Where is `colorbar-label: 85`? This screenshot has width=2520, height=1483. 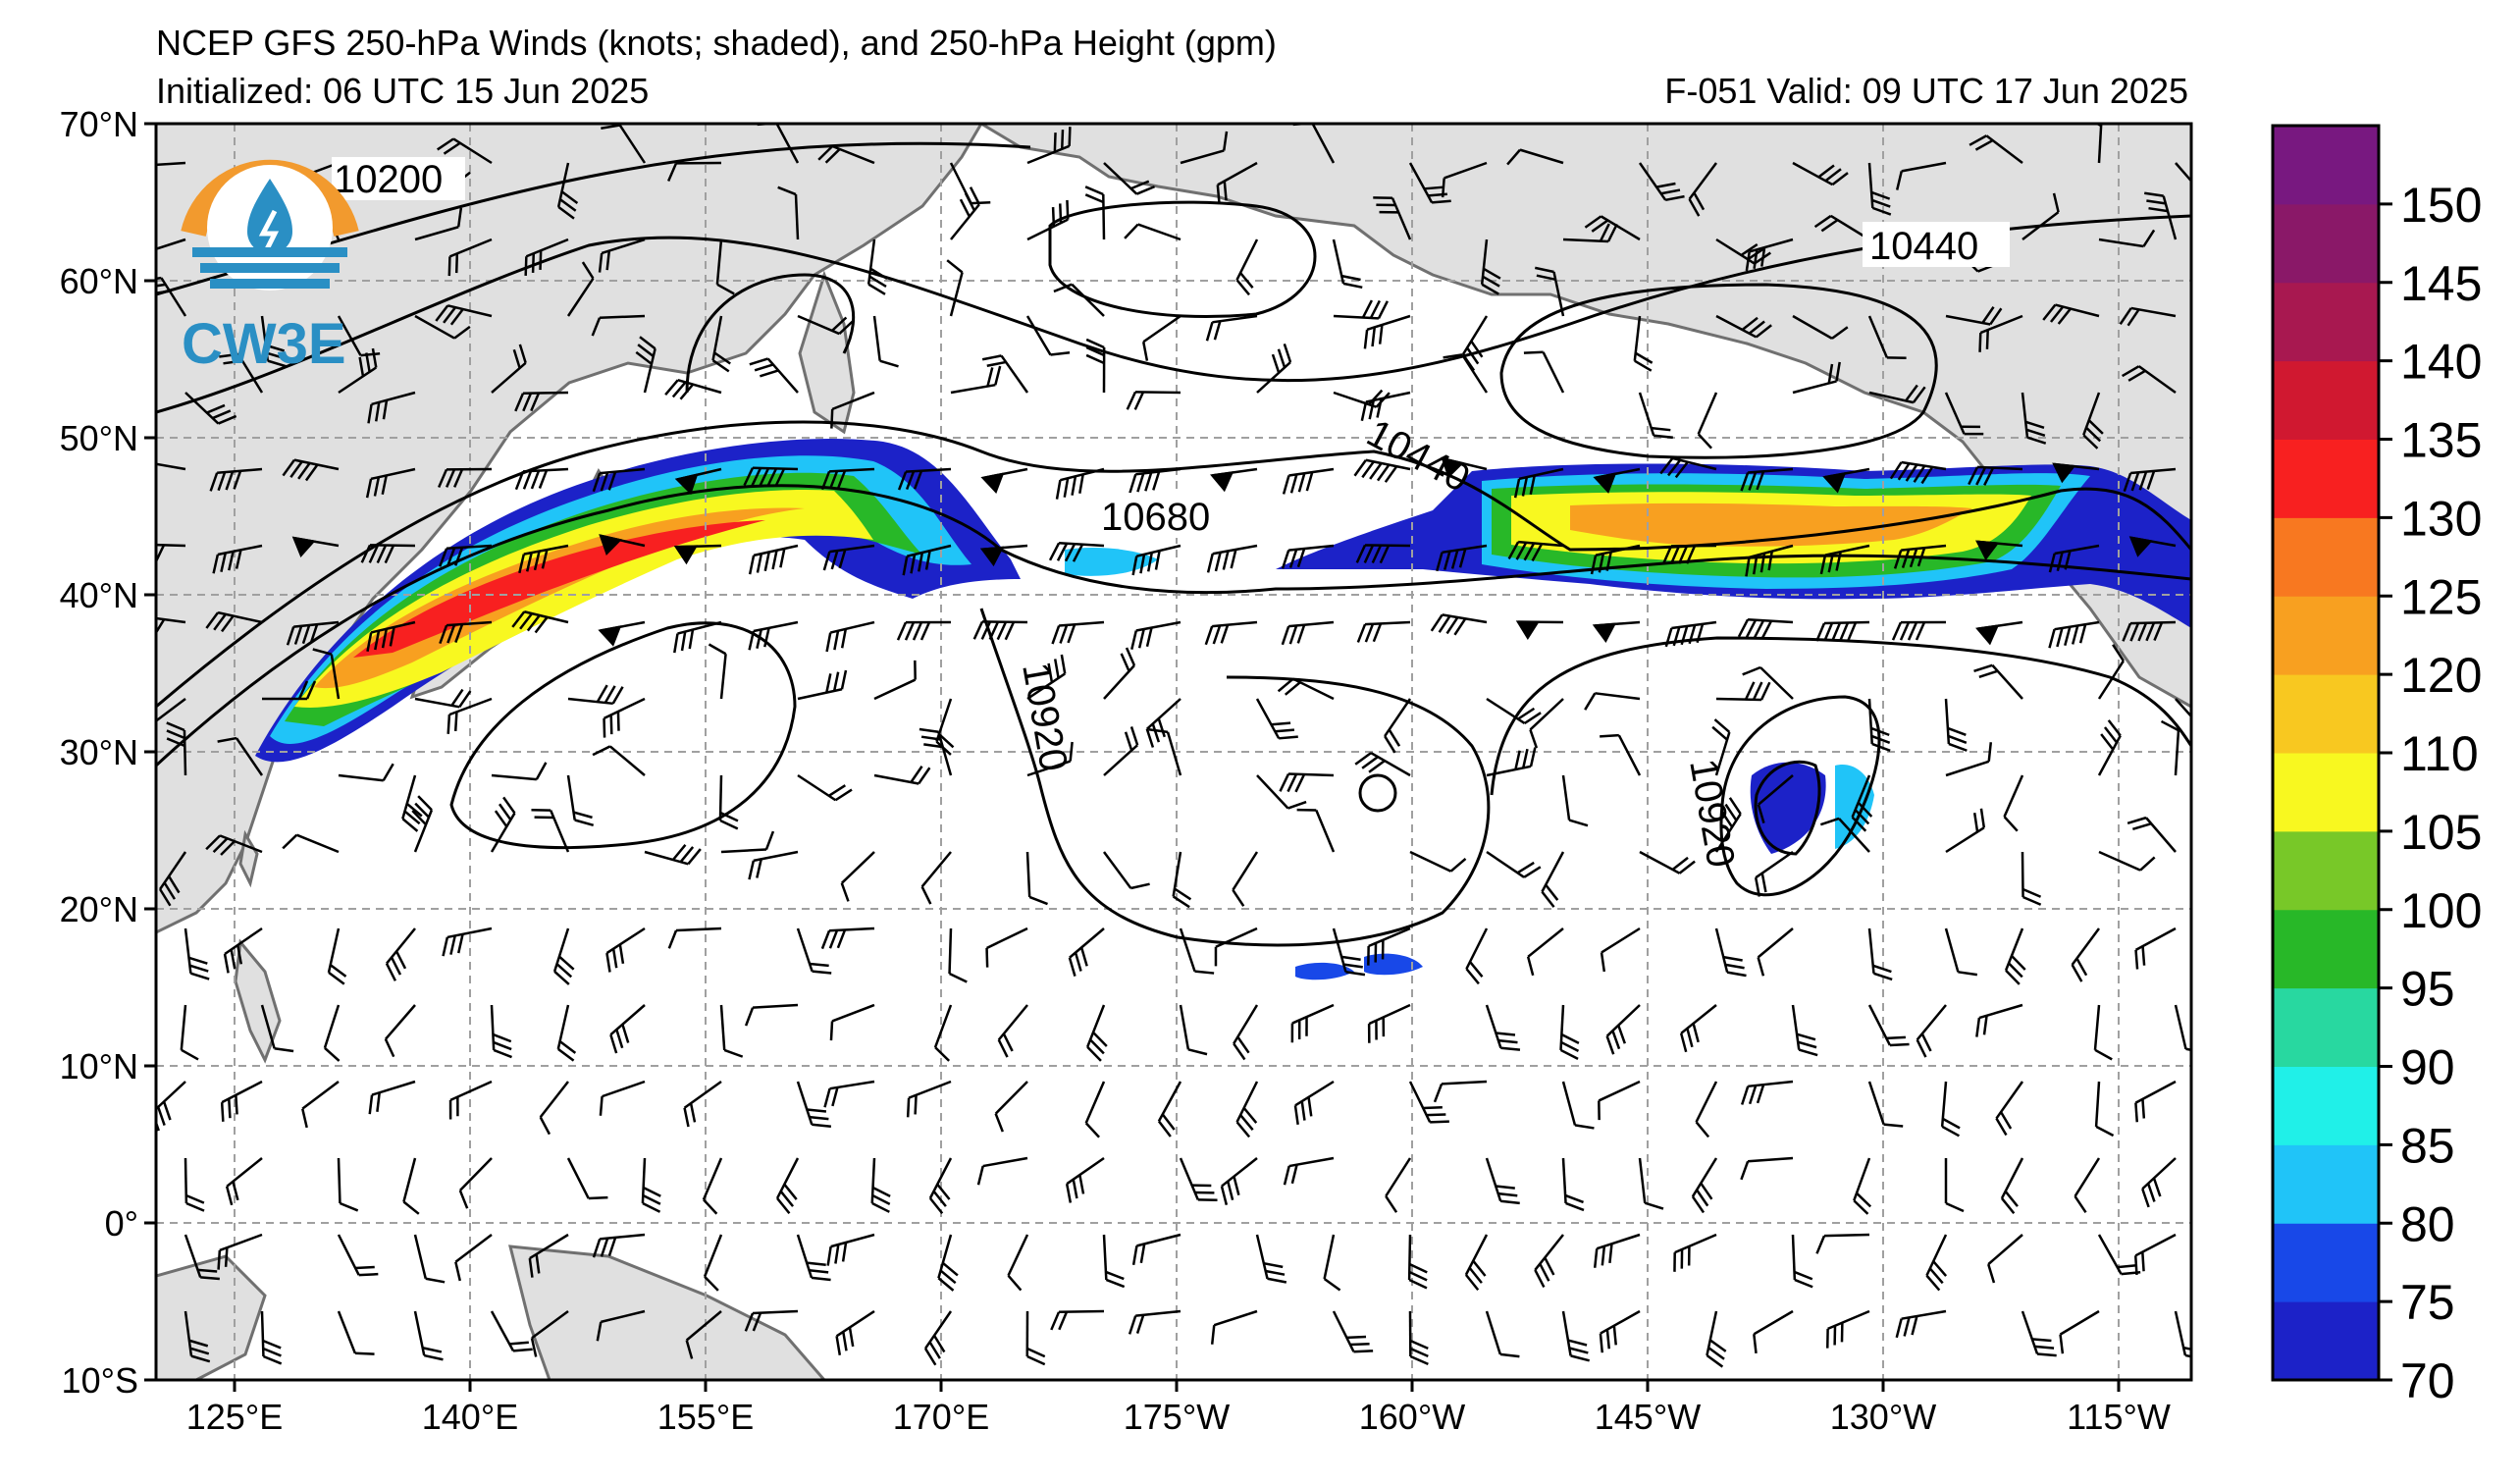 colorbar-label: 85 is located at coordinates (2427, 1145).